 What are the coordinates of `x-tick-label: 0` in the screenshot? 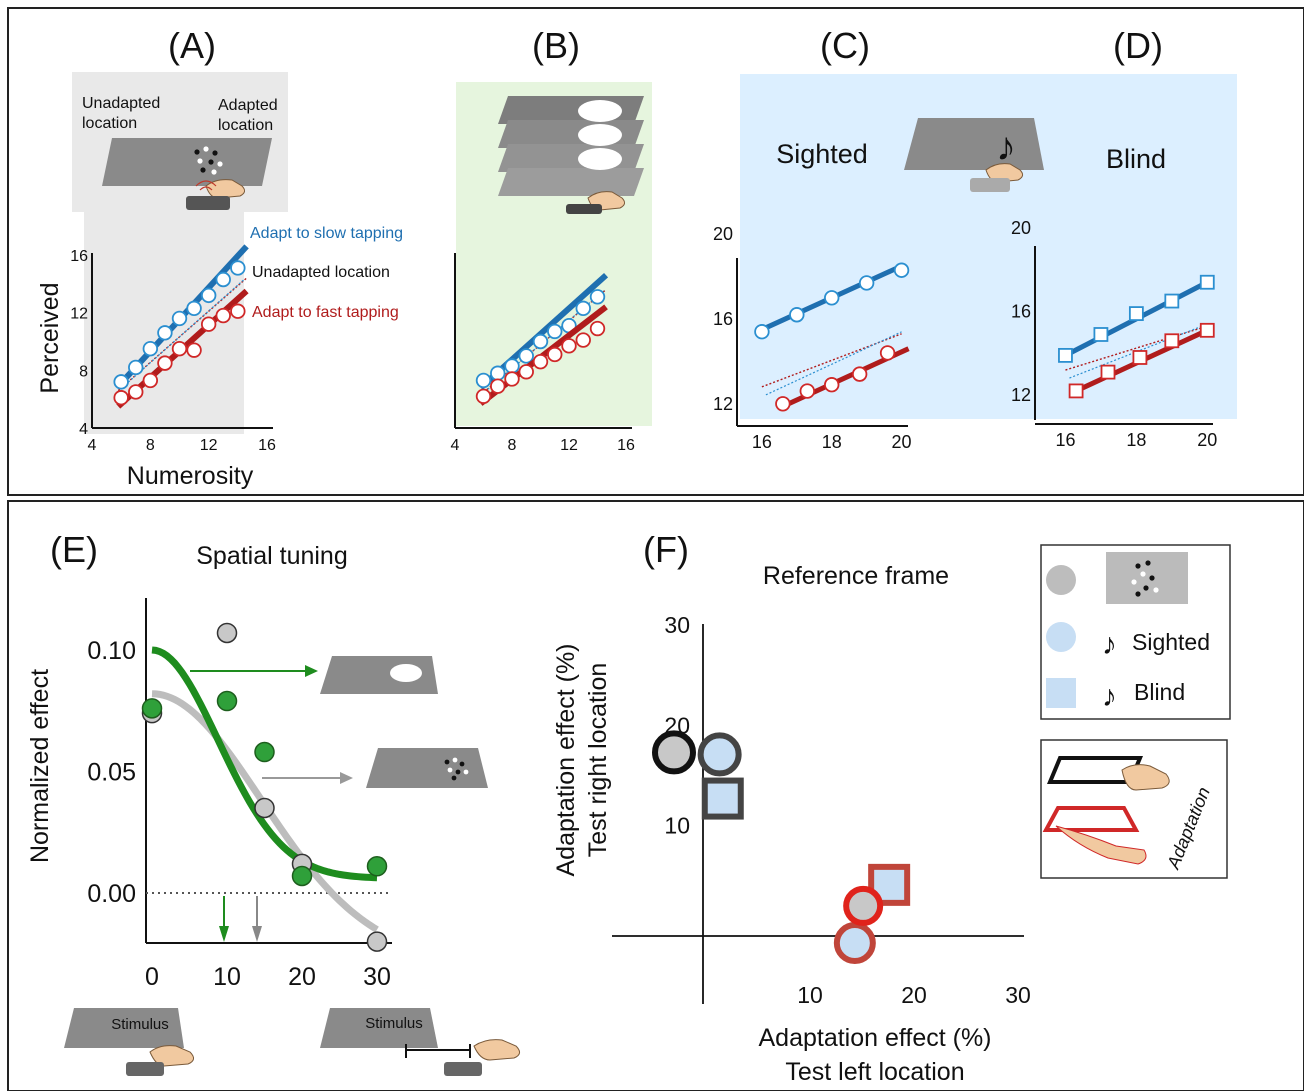 It's located at (152, 977).